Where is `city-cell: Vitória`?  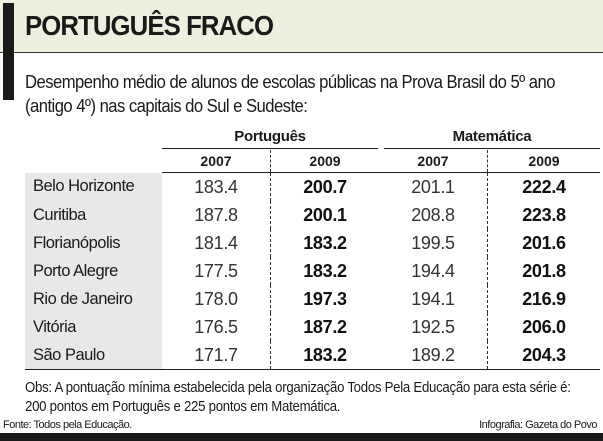 city-cell: Vitória is located at coordinates (93, 327).